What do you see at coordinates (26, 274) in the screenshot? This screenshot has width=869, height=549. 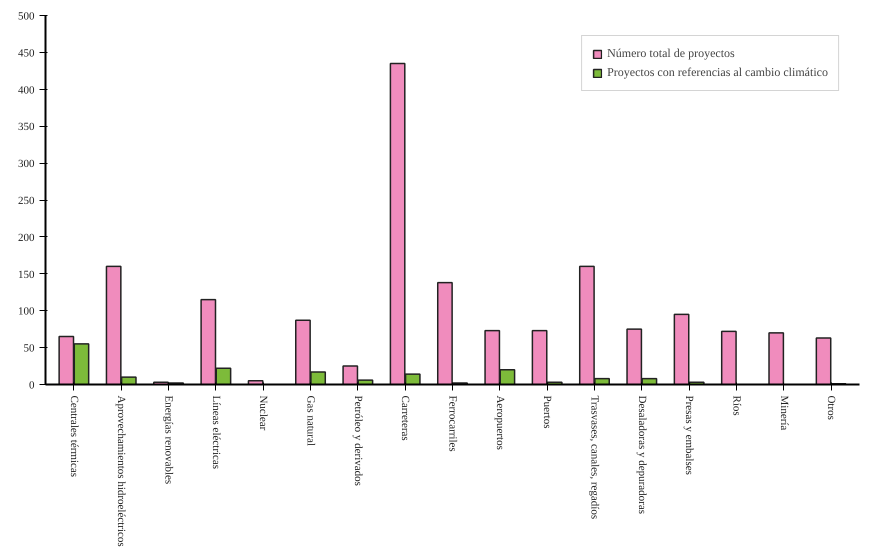 I see `y-tick-label: 150` at bounding box center [26, 274].